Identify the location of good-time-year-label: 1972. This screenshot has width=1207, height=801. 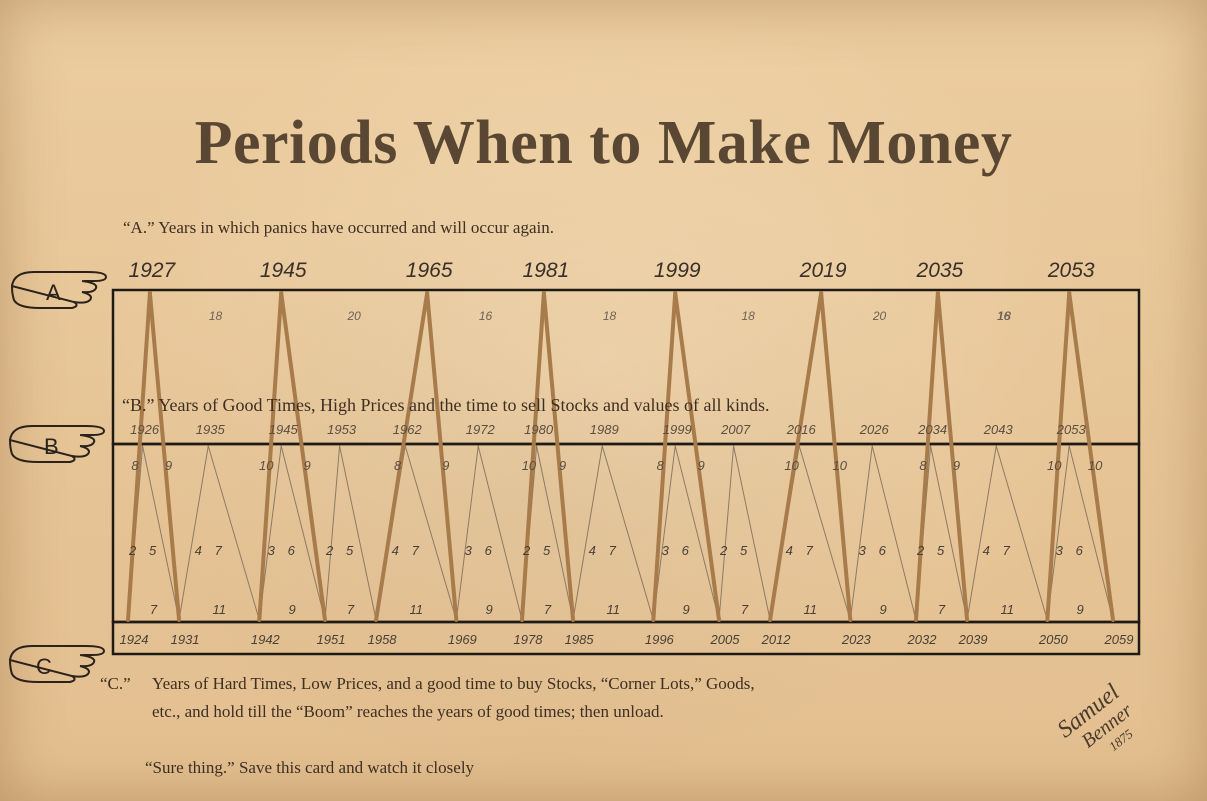
(481, 429).